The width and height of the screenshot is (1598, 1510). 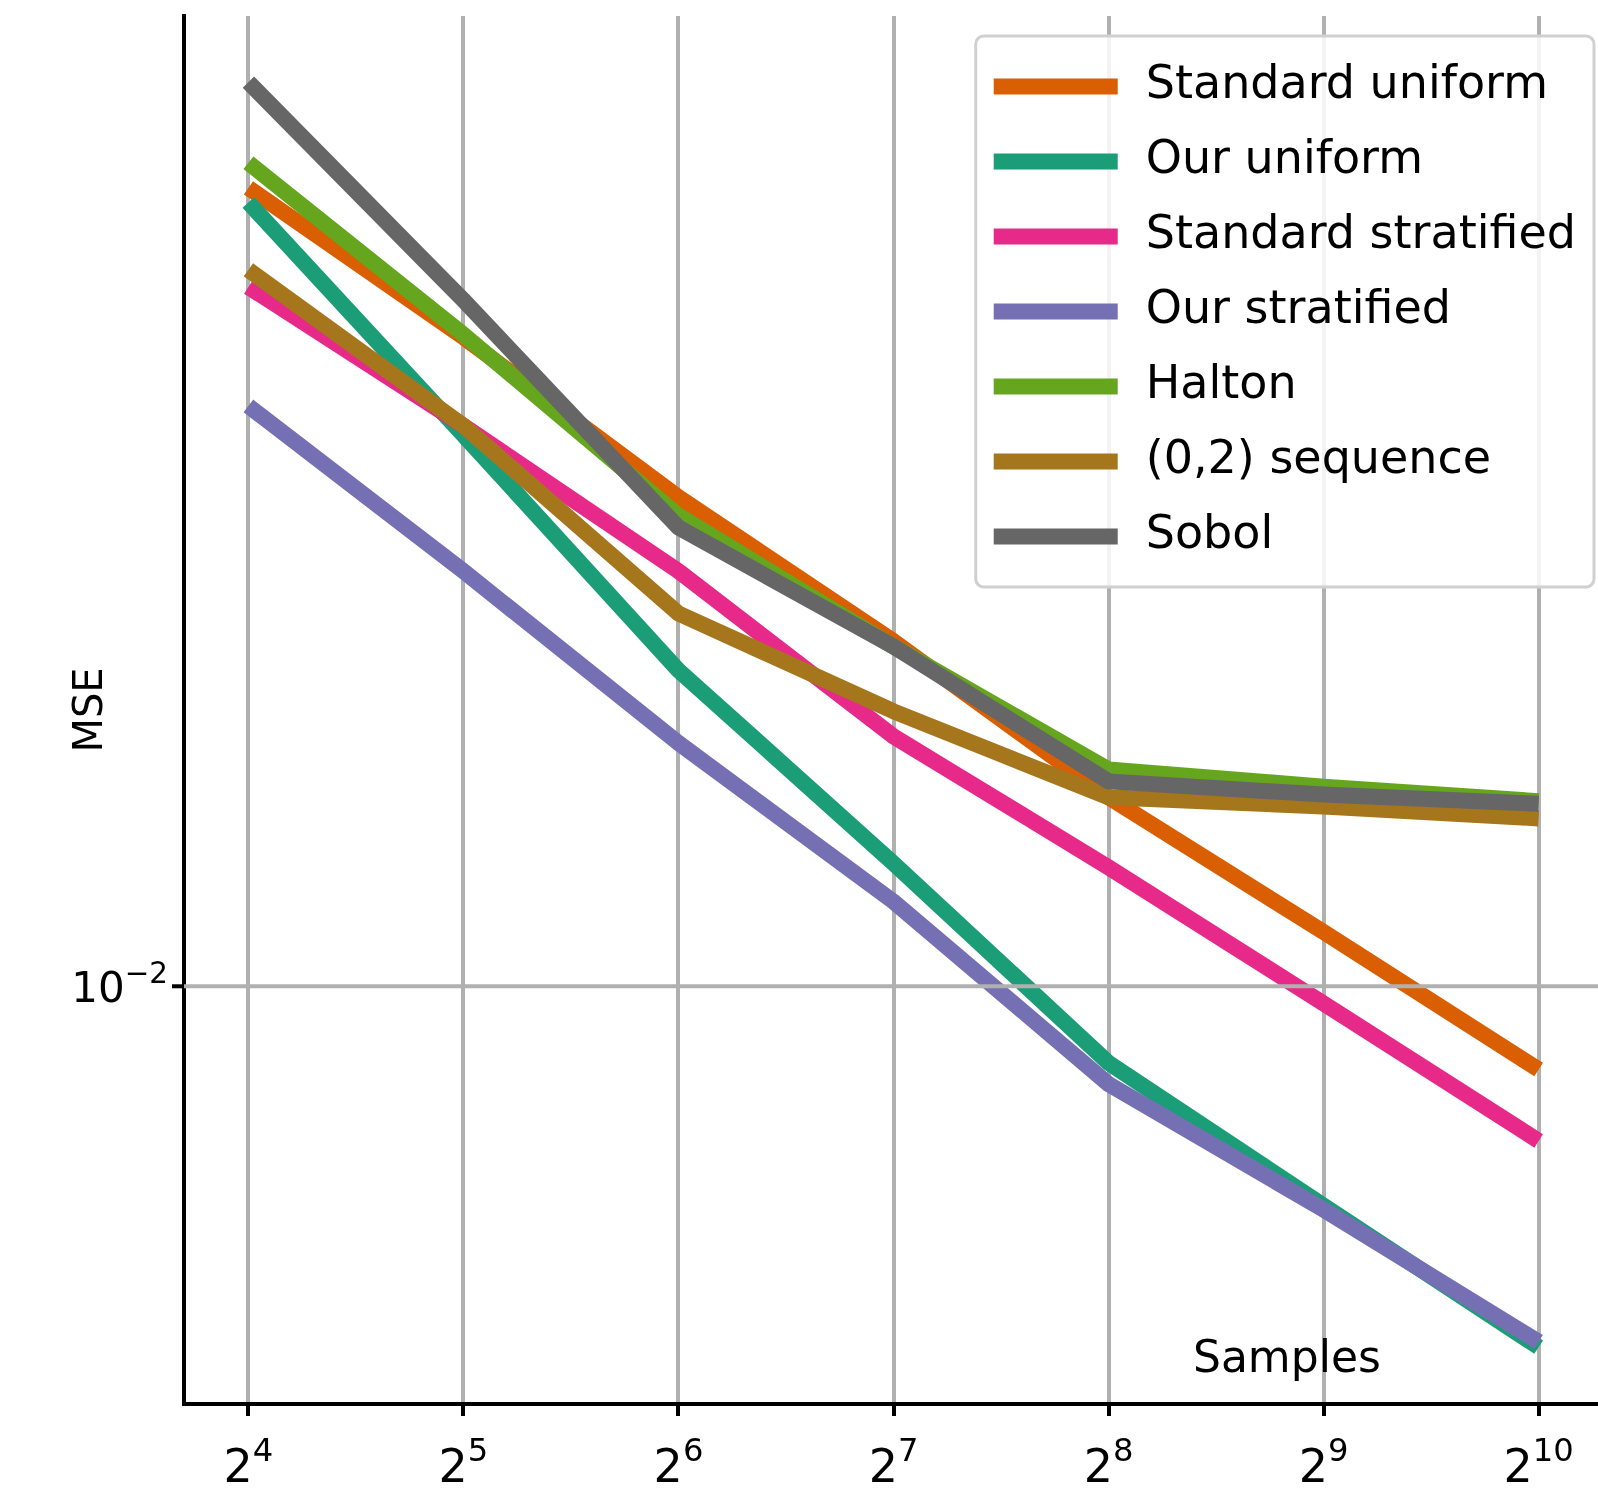 I want to click on legend-label: Standard stratified, so click(x=1361, y=232).